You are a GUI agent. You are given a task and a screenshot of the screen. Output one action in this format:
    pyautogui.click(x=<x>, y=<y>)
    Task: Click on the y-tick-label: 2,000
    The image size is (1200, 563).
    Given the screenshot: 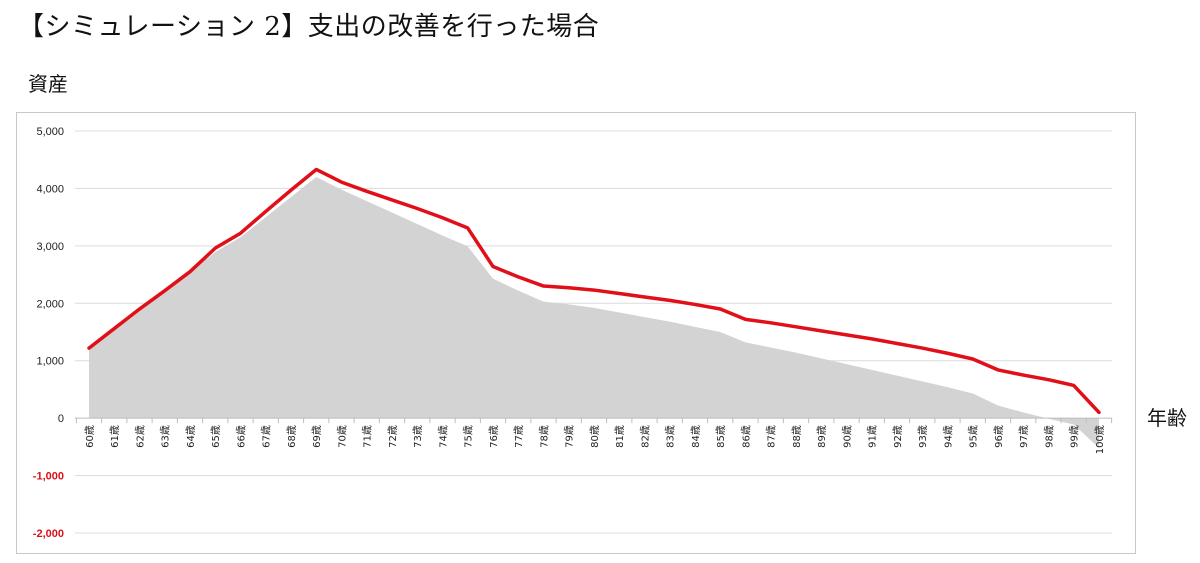 What is the action you would take?
    pyautogui.click(x=50, y=304)
    